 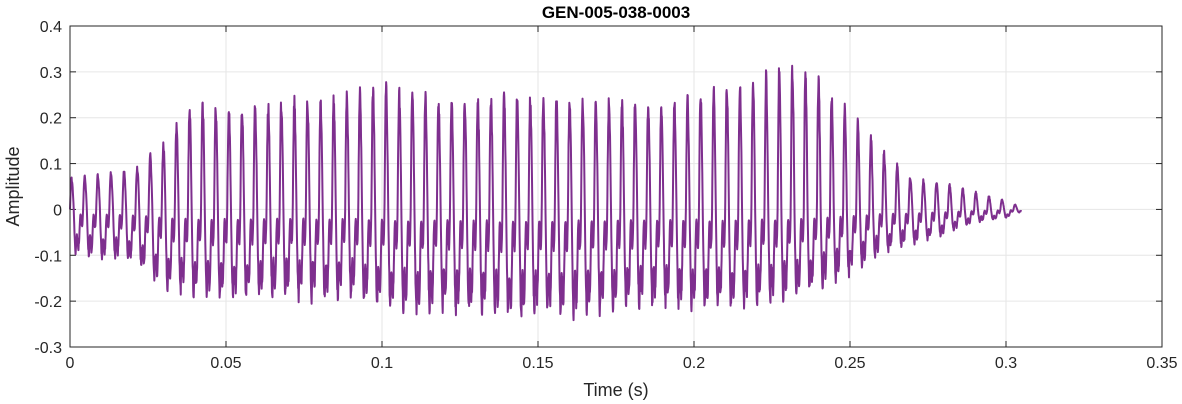 I want to click on x-tick-label: 0.35, so click(x=1161, y=363).